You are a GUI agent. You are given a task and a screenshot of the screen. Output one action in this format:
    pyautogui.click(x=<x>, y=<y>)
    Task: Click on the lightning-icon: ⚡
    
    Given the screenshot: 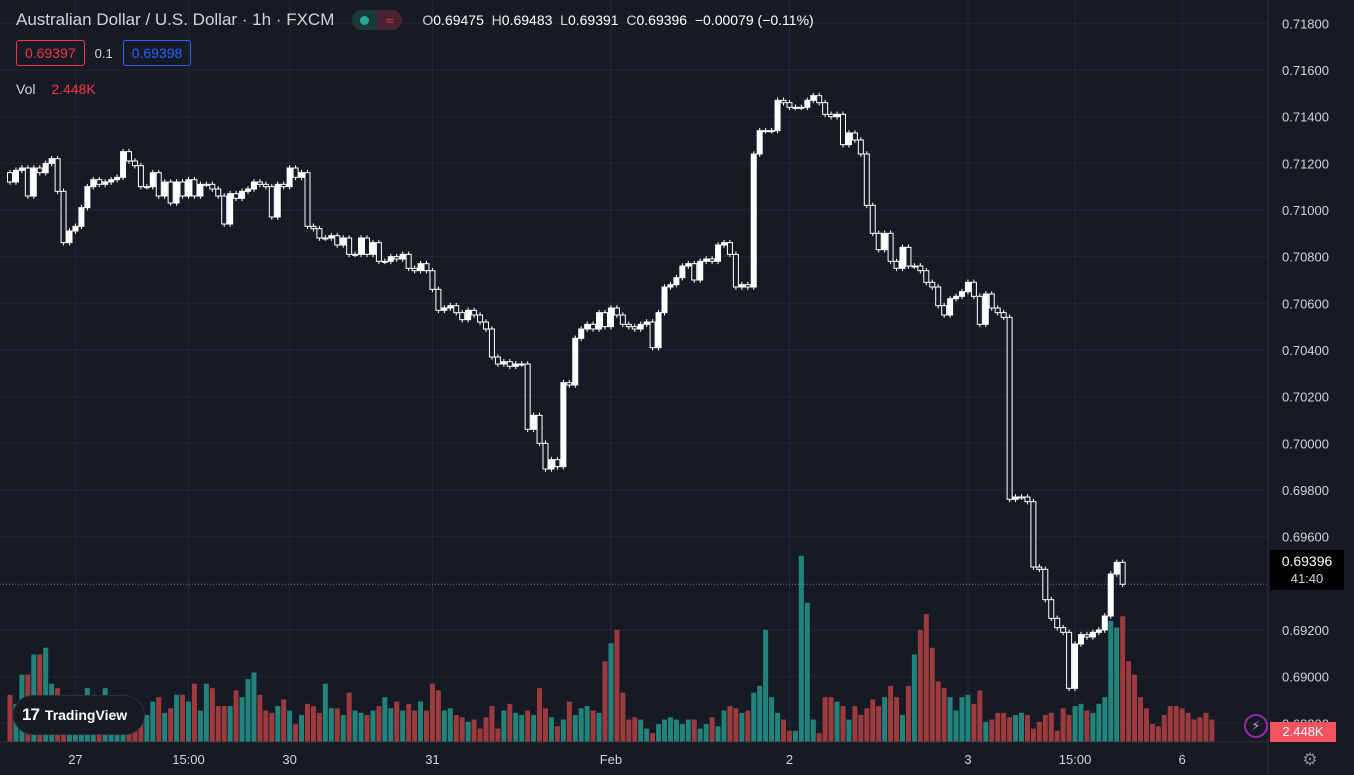 What is the action you would take?
    pyautogui.click(x=1256, y=726)
    